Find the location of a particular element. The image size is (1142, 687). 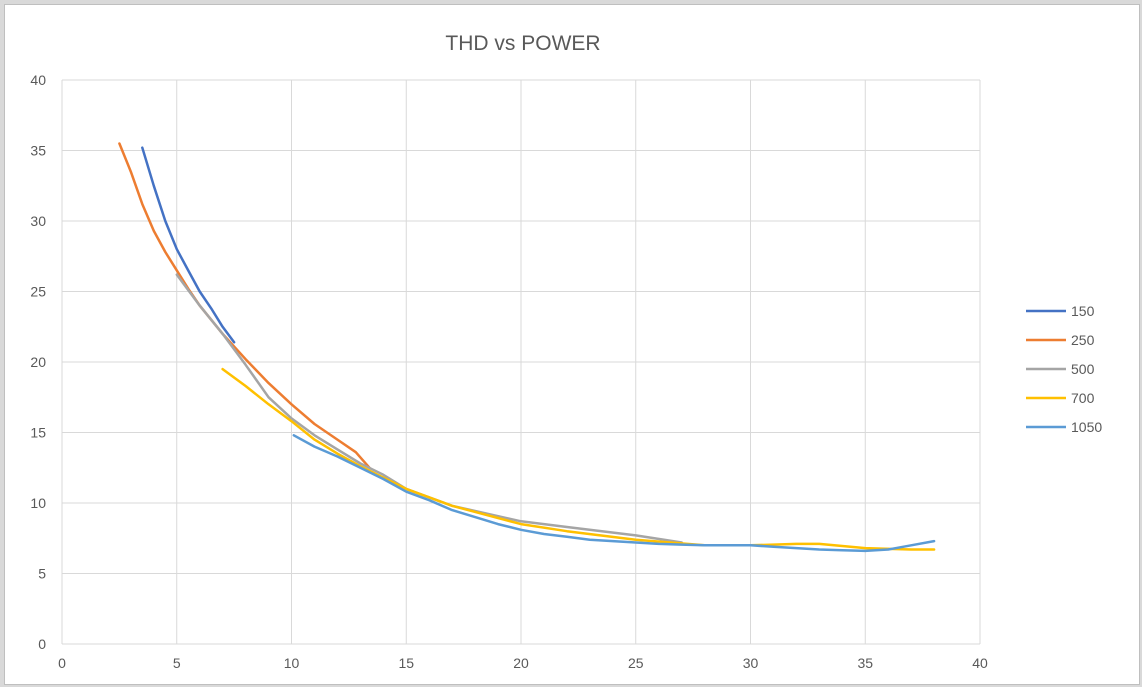

x-tick-label: 10 is located at coordinates (292, 663).